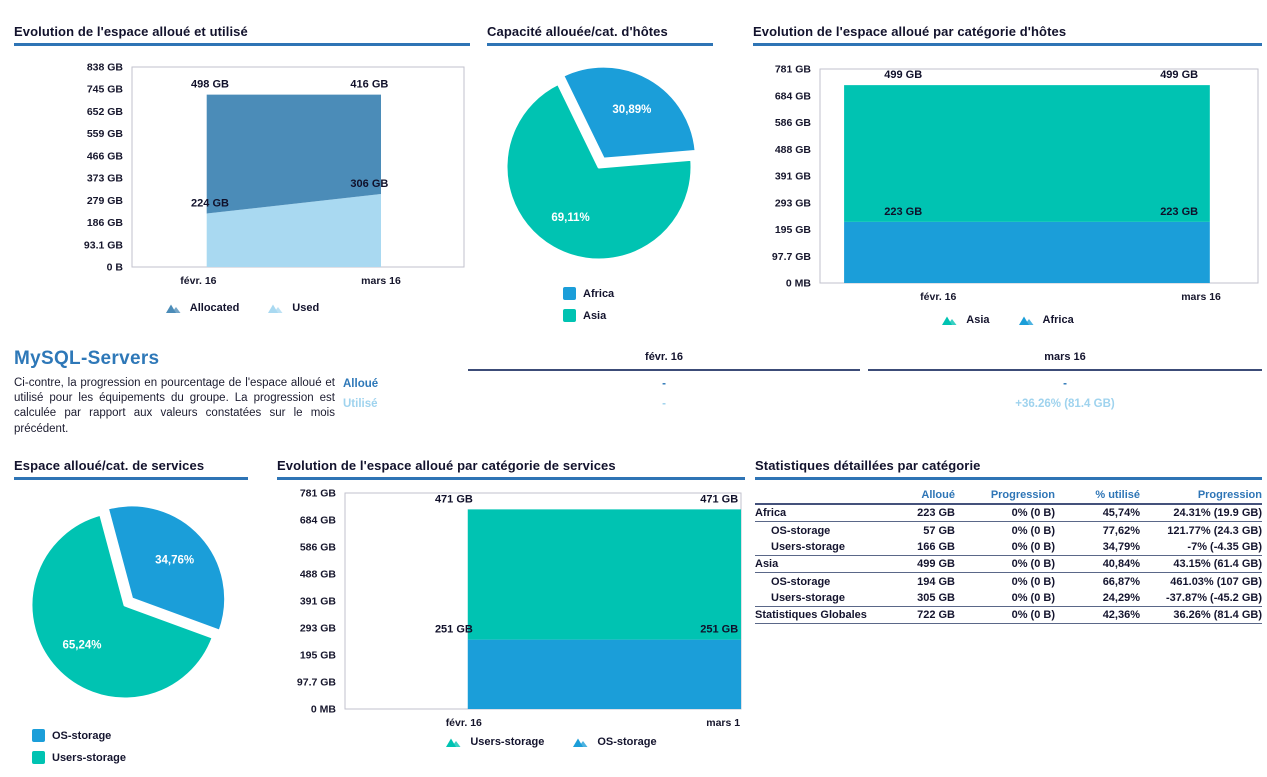 This screenshot has width=1267, height=777. I want to click on legend-item-allocated: Allocated, so click(202, 308).